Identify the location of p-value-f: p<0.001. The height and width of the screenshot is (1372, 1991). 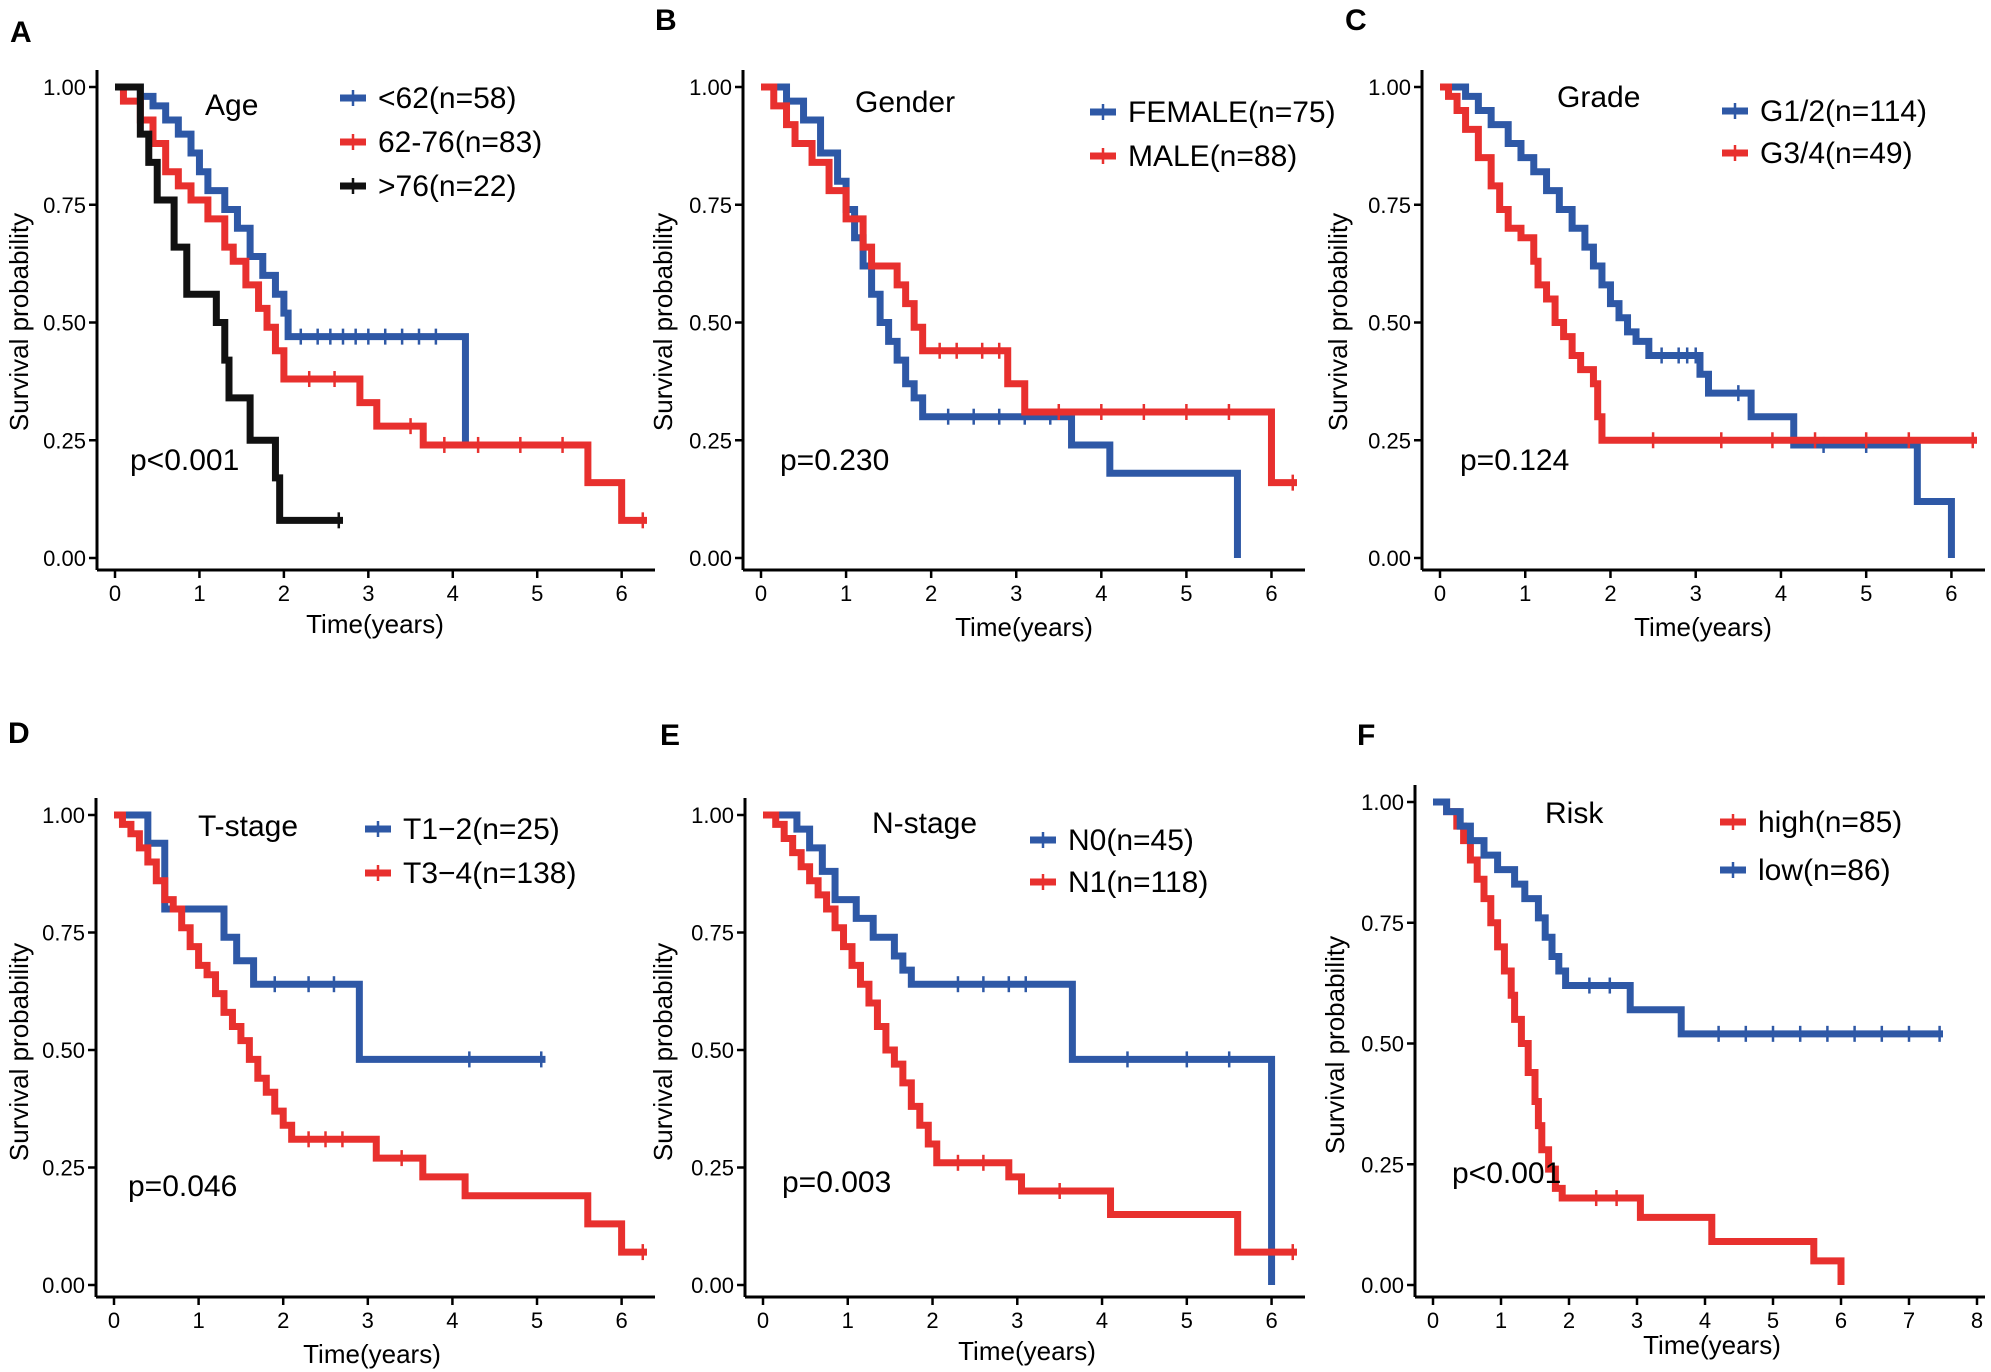
(1506, 1173).